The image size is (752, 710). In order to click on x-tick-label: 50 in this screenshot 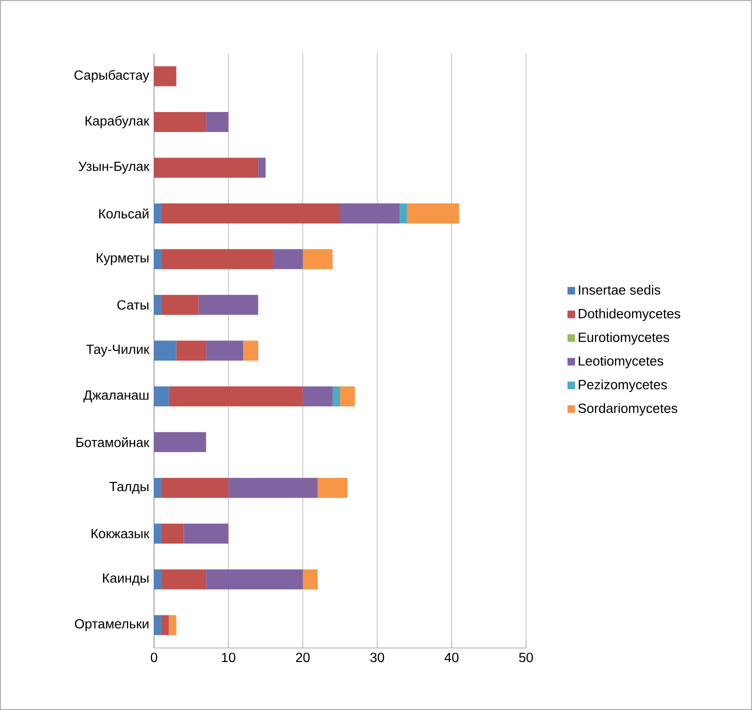, I will do `click(526, 657)`.